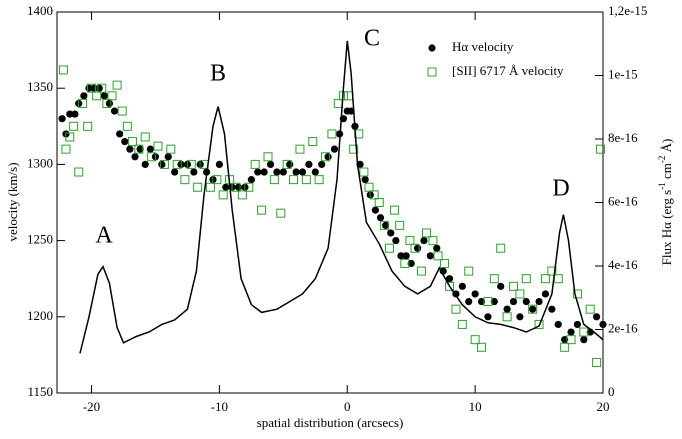 The width and height of the screenshot is (682, 439). What do you see at coordinates (483, 46) in the screenshot?
I see `legend-label: Hα velocity` at bounding box center [483, 46].